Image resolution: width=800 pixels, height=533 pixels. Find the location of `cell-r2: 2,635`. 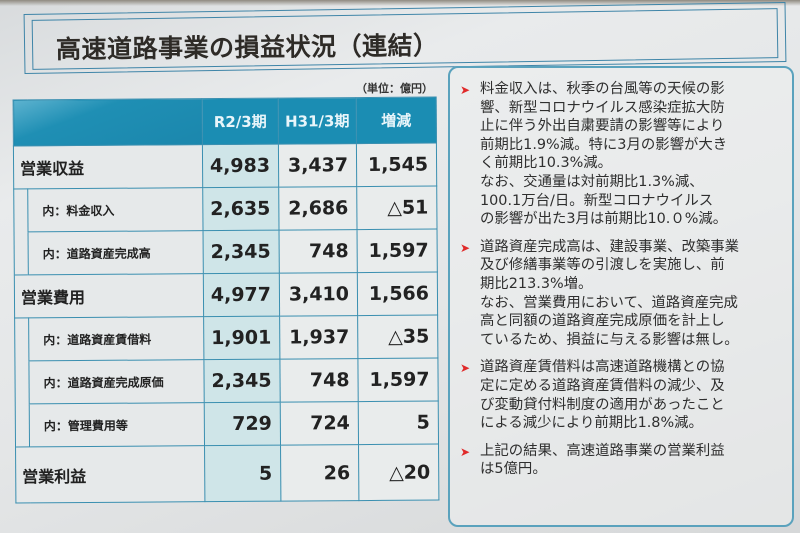

cell-r2: 2,635 is located at coordinates (241, 209).